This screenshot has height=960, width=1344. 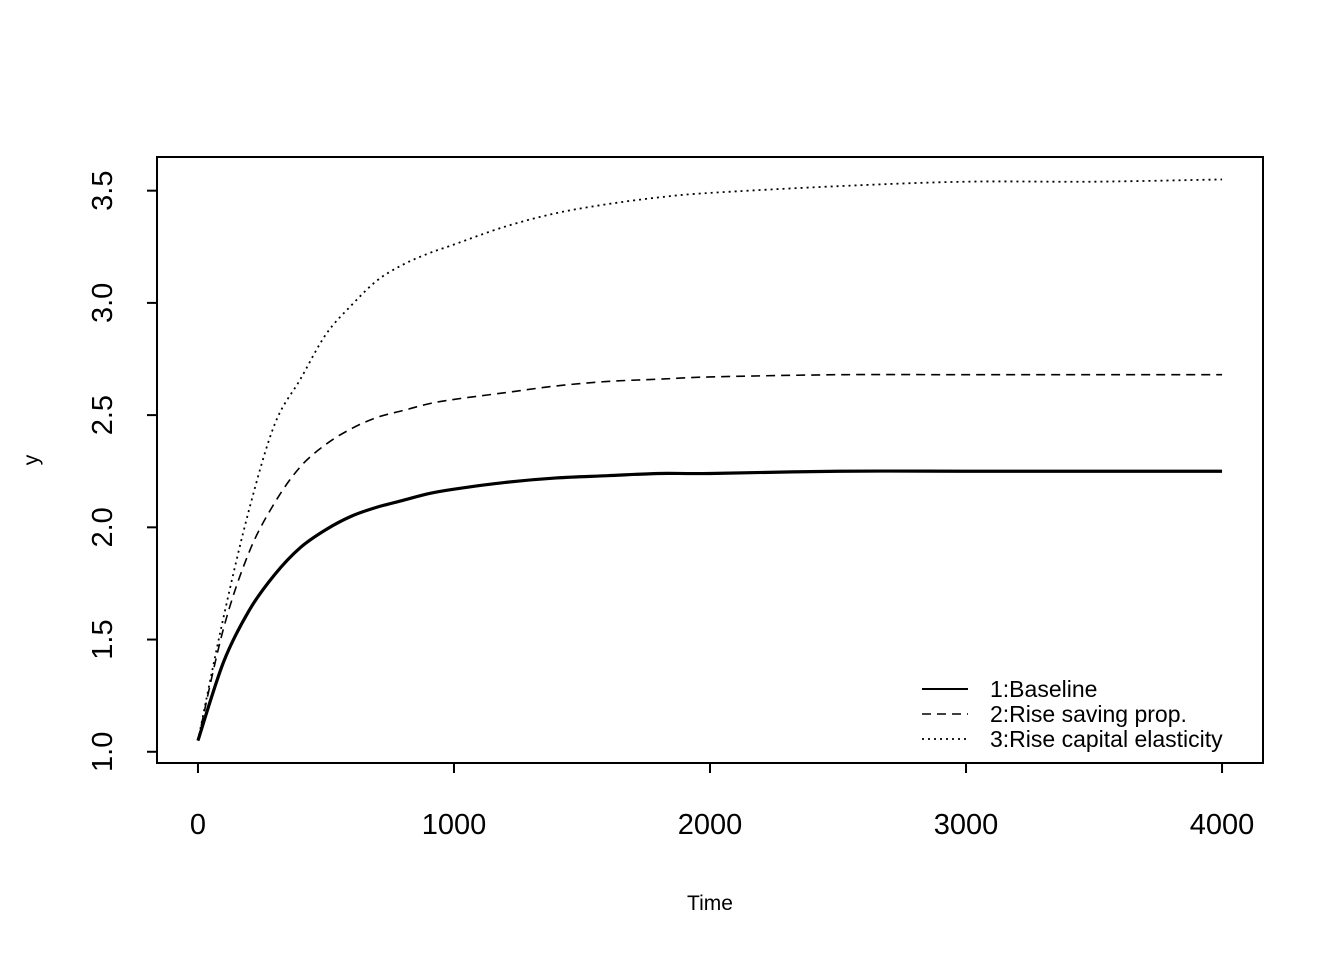 I want to click on x-tick-label: 2000, so click(x=710, y=825).